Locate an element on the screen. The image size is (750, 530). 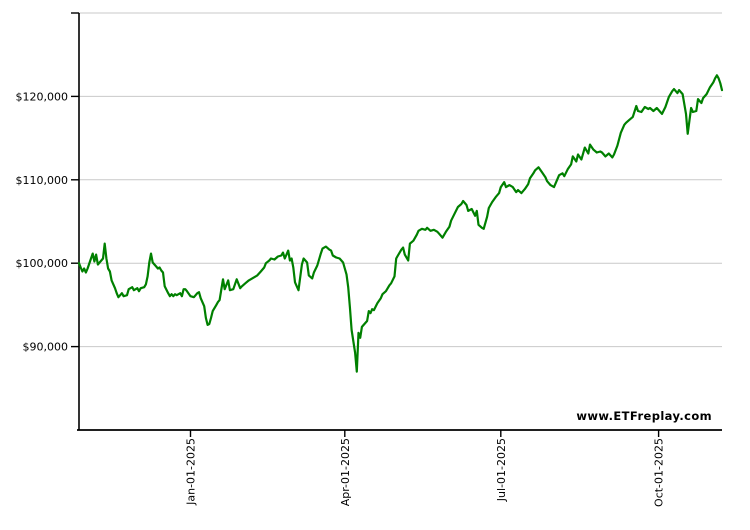
y-axis-ticks is located at coordinates (75, 180).